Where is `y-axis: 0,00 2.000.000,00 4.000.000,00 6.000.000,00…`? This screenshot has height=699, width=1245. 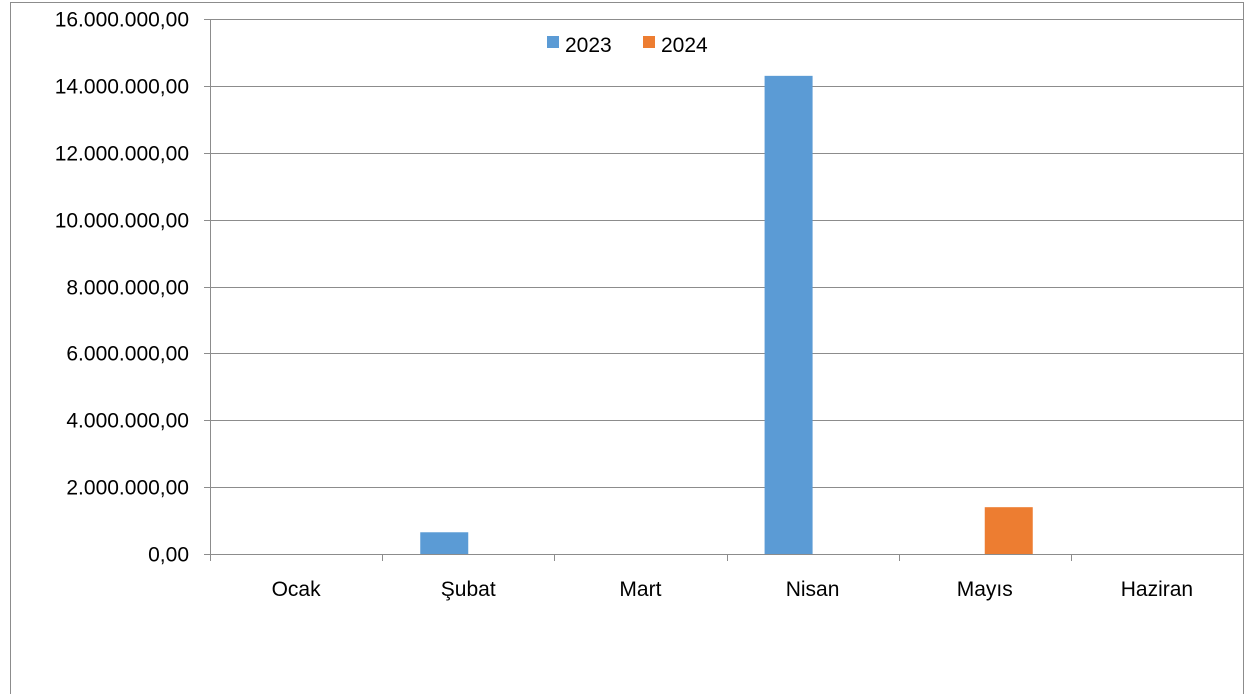
y-axis: 0,00 2.000.000,00 4.000.000,00 6.000.000,00… is located at coordinates (133, 288).